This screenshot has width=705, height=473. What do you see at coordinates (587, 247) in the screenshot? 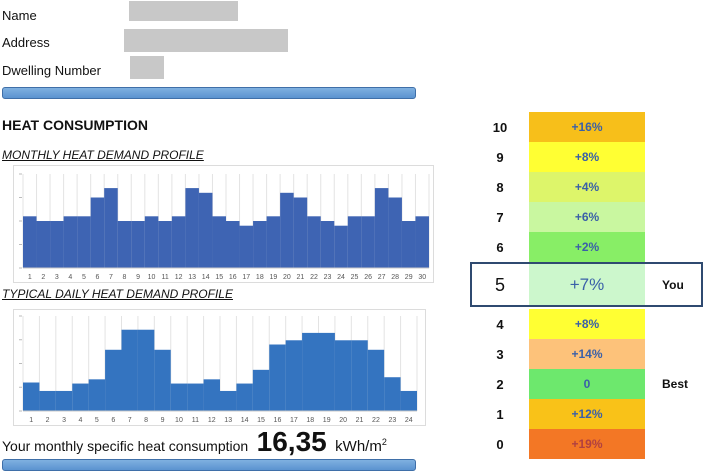
I see `rank-value-cell: +2%` at bounding box center [587, 247].